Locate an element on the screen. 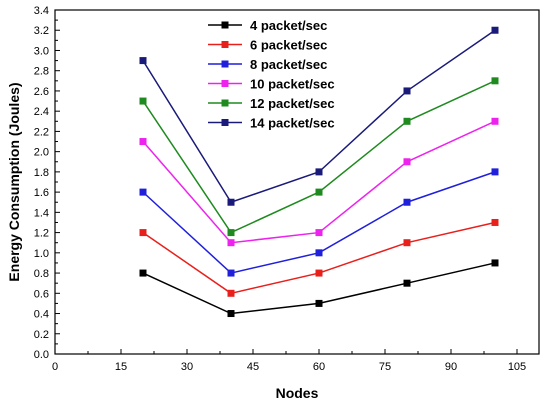 This screenshot has width=550, height=406. legend-label: 6 packet/sec is located at coordinates (288, 45).